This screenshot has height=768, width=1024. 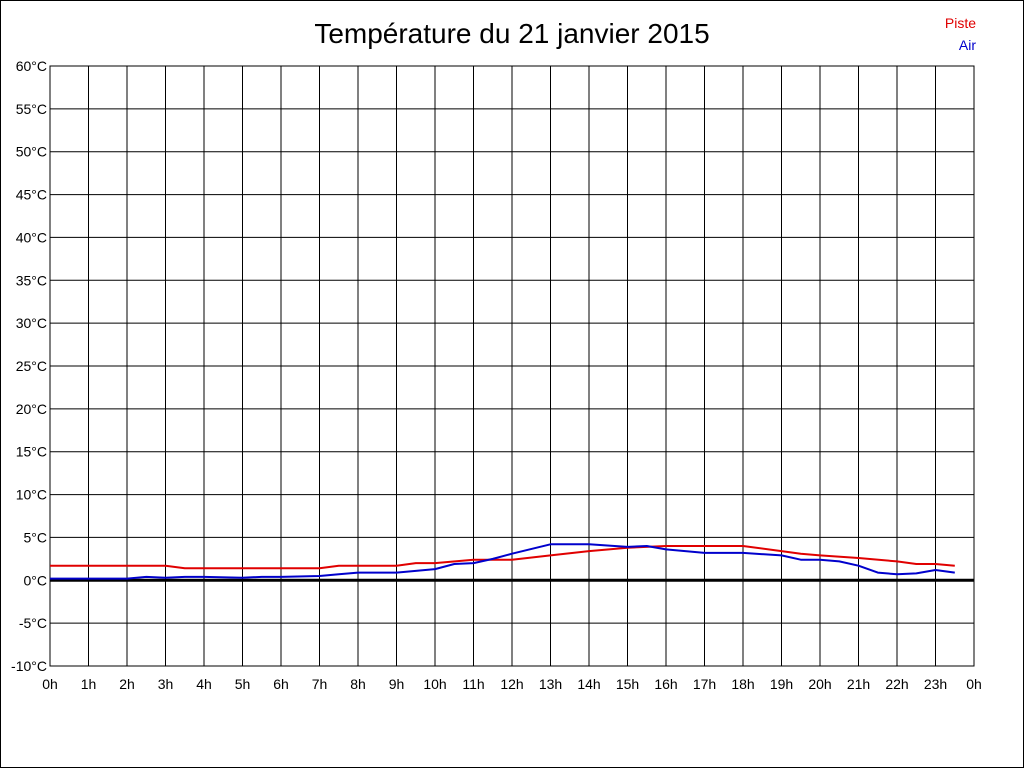 What do you see at coordinates (31, 366) in the screenshot?
I see `y-tick-label: 25°C` at bounding box center [31, 366].